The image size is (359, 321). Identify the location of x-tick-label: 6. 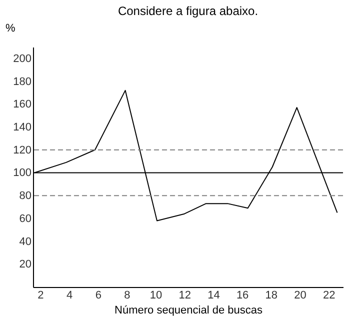
(98, 296).